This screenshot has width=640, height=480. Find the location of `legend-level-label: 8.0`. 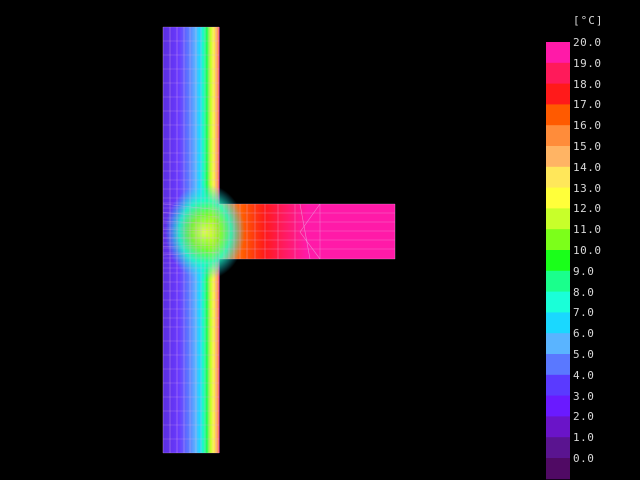

legend-level-label: 8.0 is located at coordinates (584, 292).